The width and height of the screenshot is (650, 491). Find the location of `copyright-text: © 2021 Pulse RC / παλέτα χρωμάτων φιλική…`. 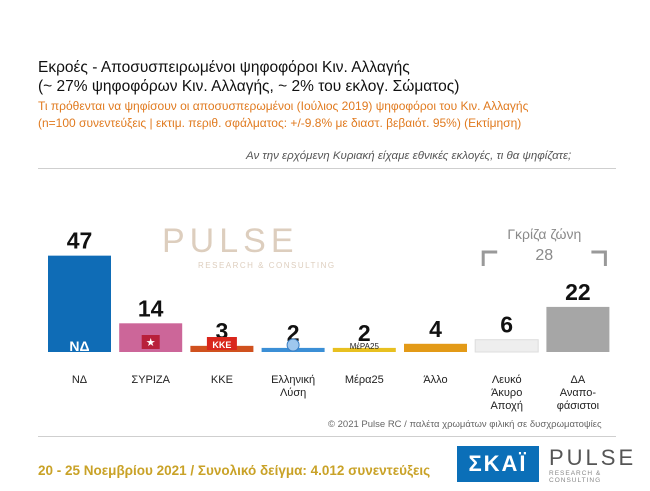

copyright-text: © 2021 Pulse RC / παλέτα χρωμάτων φιλική… is located at coordinates (465, 424).